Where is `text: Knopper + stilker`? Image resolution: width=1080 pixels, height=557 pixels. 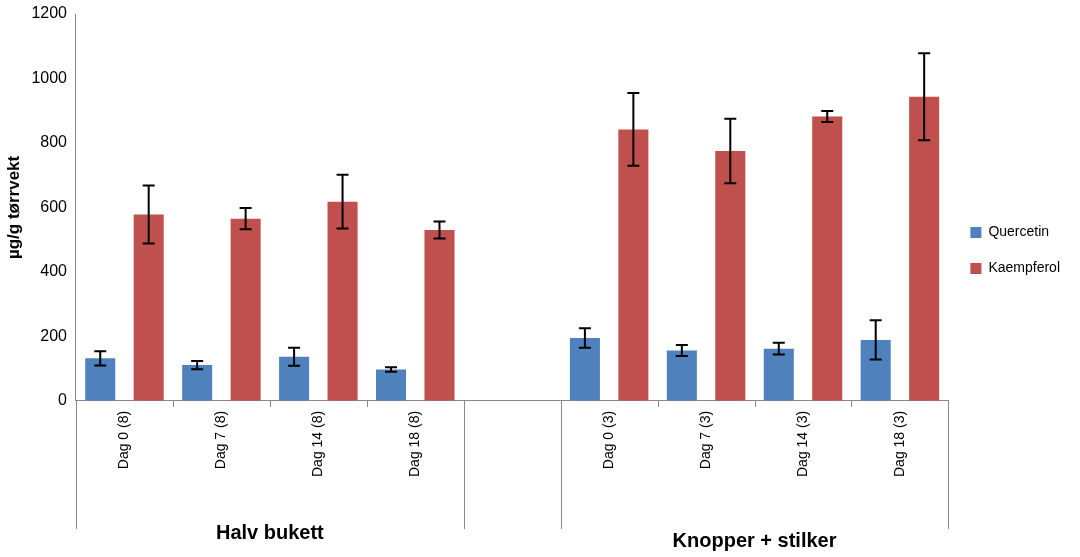
text: Knopper + stilker is located at coordinates (754, 539).